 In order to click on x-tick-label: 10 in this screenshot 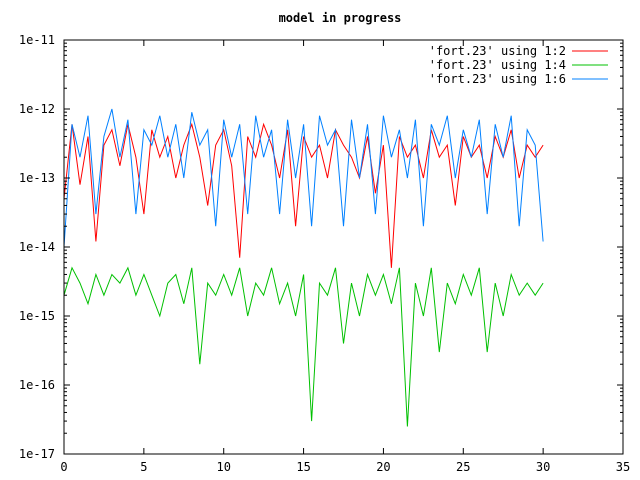, I will do `click(223, 467)`.